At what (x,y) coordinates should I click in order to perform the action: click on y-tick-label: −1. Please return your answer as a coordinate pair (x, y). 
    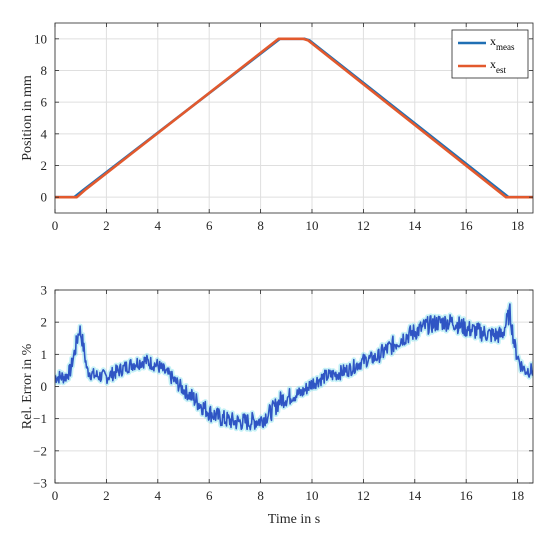
    Looking at the image, I should click on (40, 418).